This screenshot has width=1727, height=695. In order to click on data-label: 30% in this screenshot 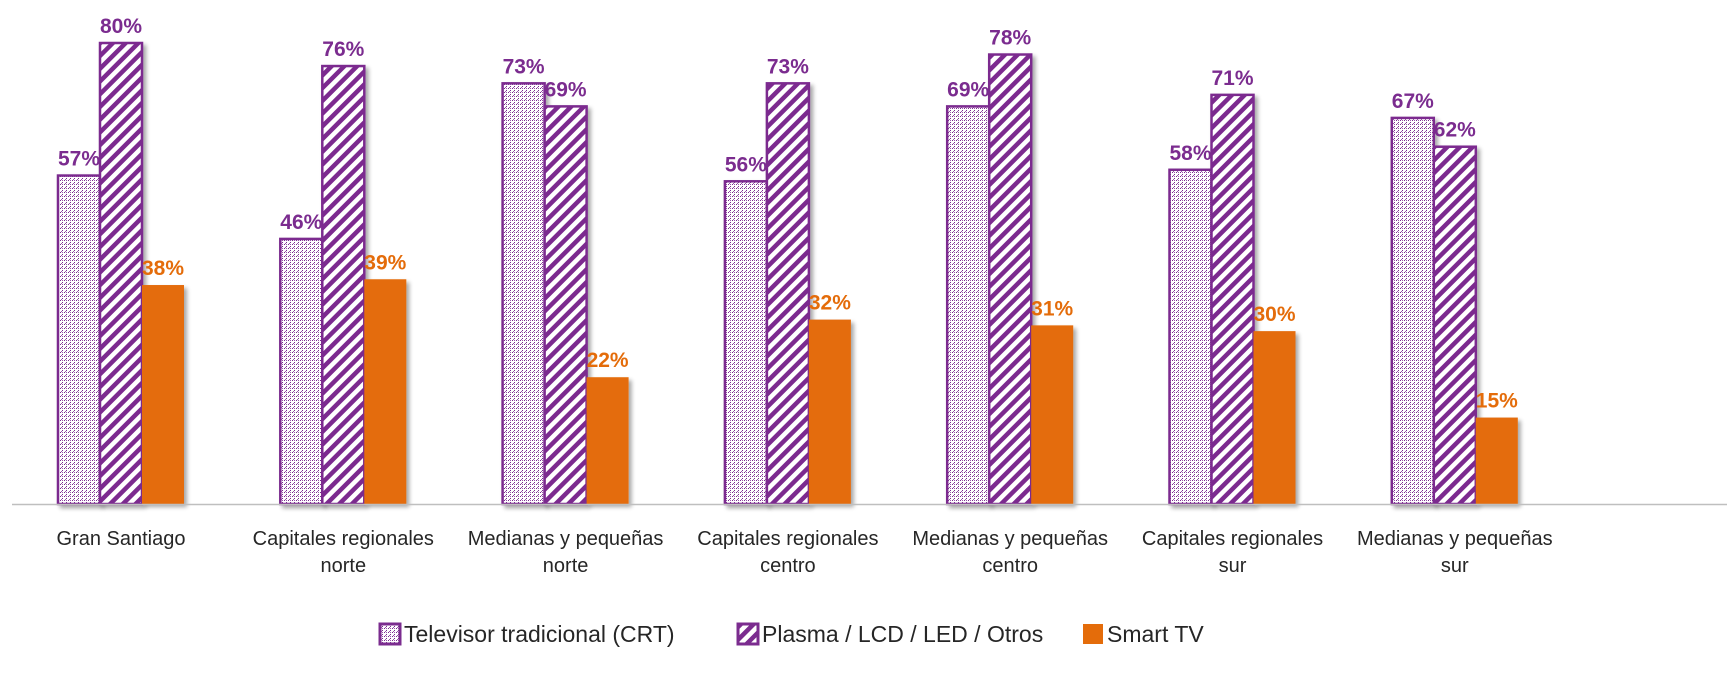, I will do `click(1274, 314)`.